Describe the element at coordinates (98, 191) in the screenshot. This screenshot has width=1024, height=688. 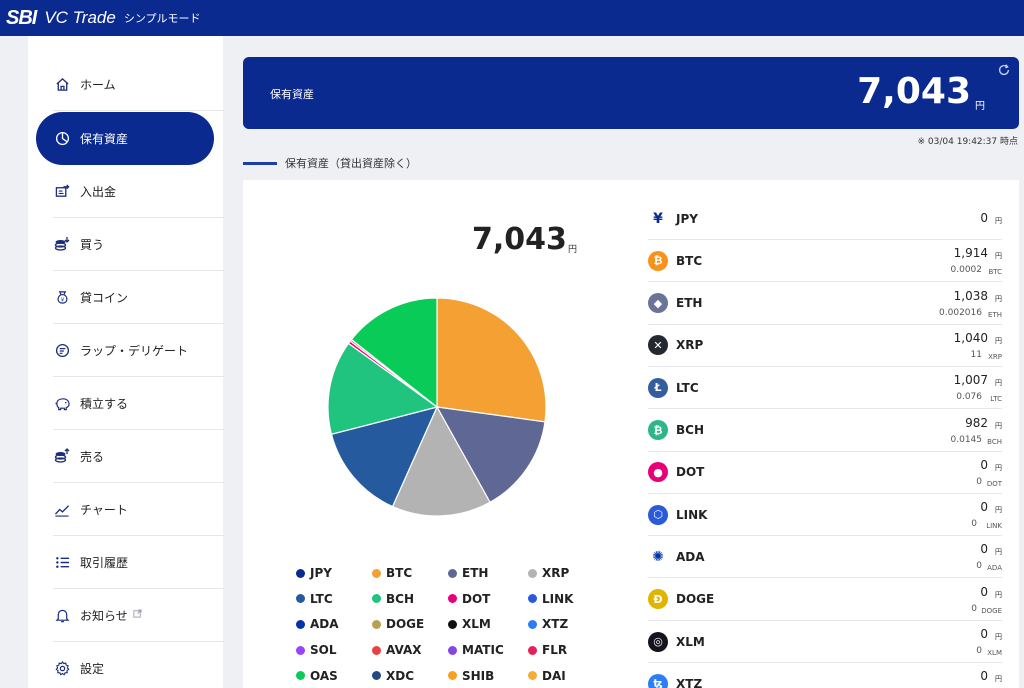
I see `sidebar-item-label: 入出金` at that location.